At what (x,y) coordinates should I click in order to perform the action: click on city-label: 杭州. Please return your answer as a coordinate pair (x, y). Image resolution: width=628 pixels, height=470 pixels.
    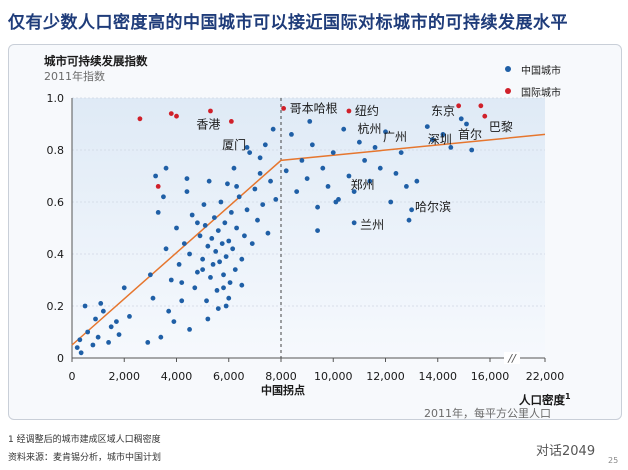
    Looking at the image, I should click on (370, 128).